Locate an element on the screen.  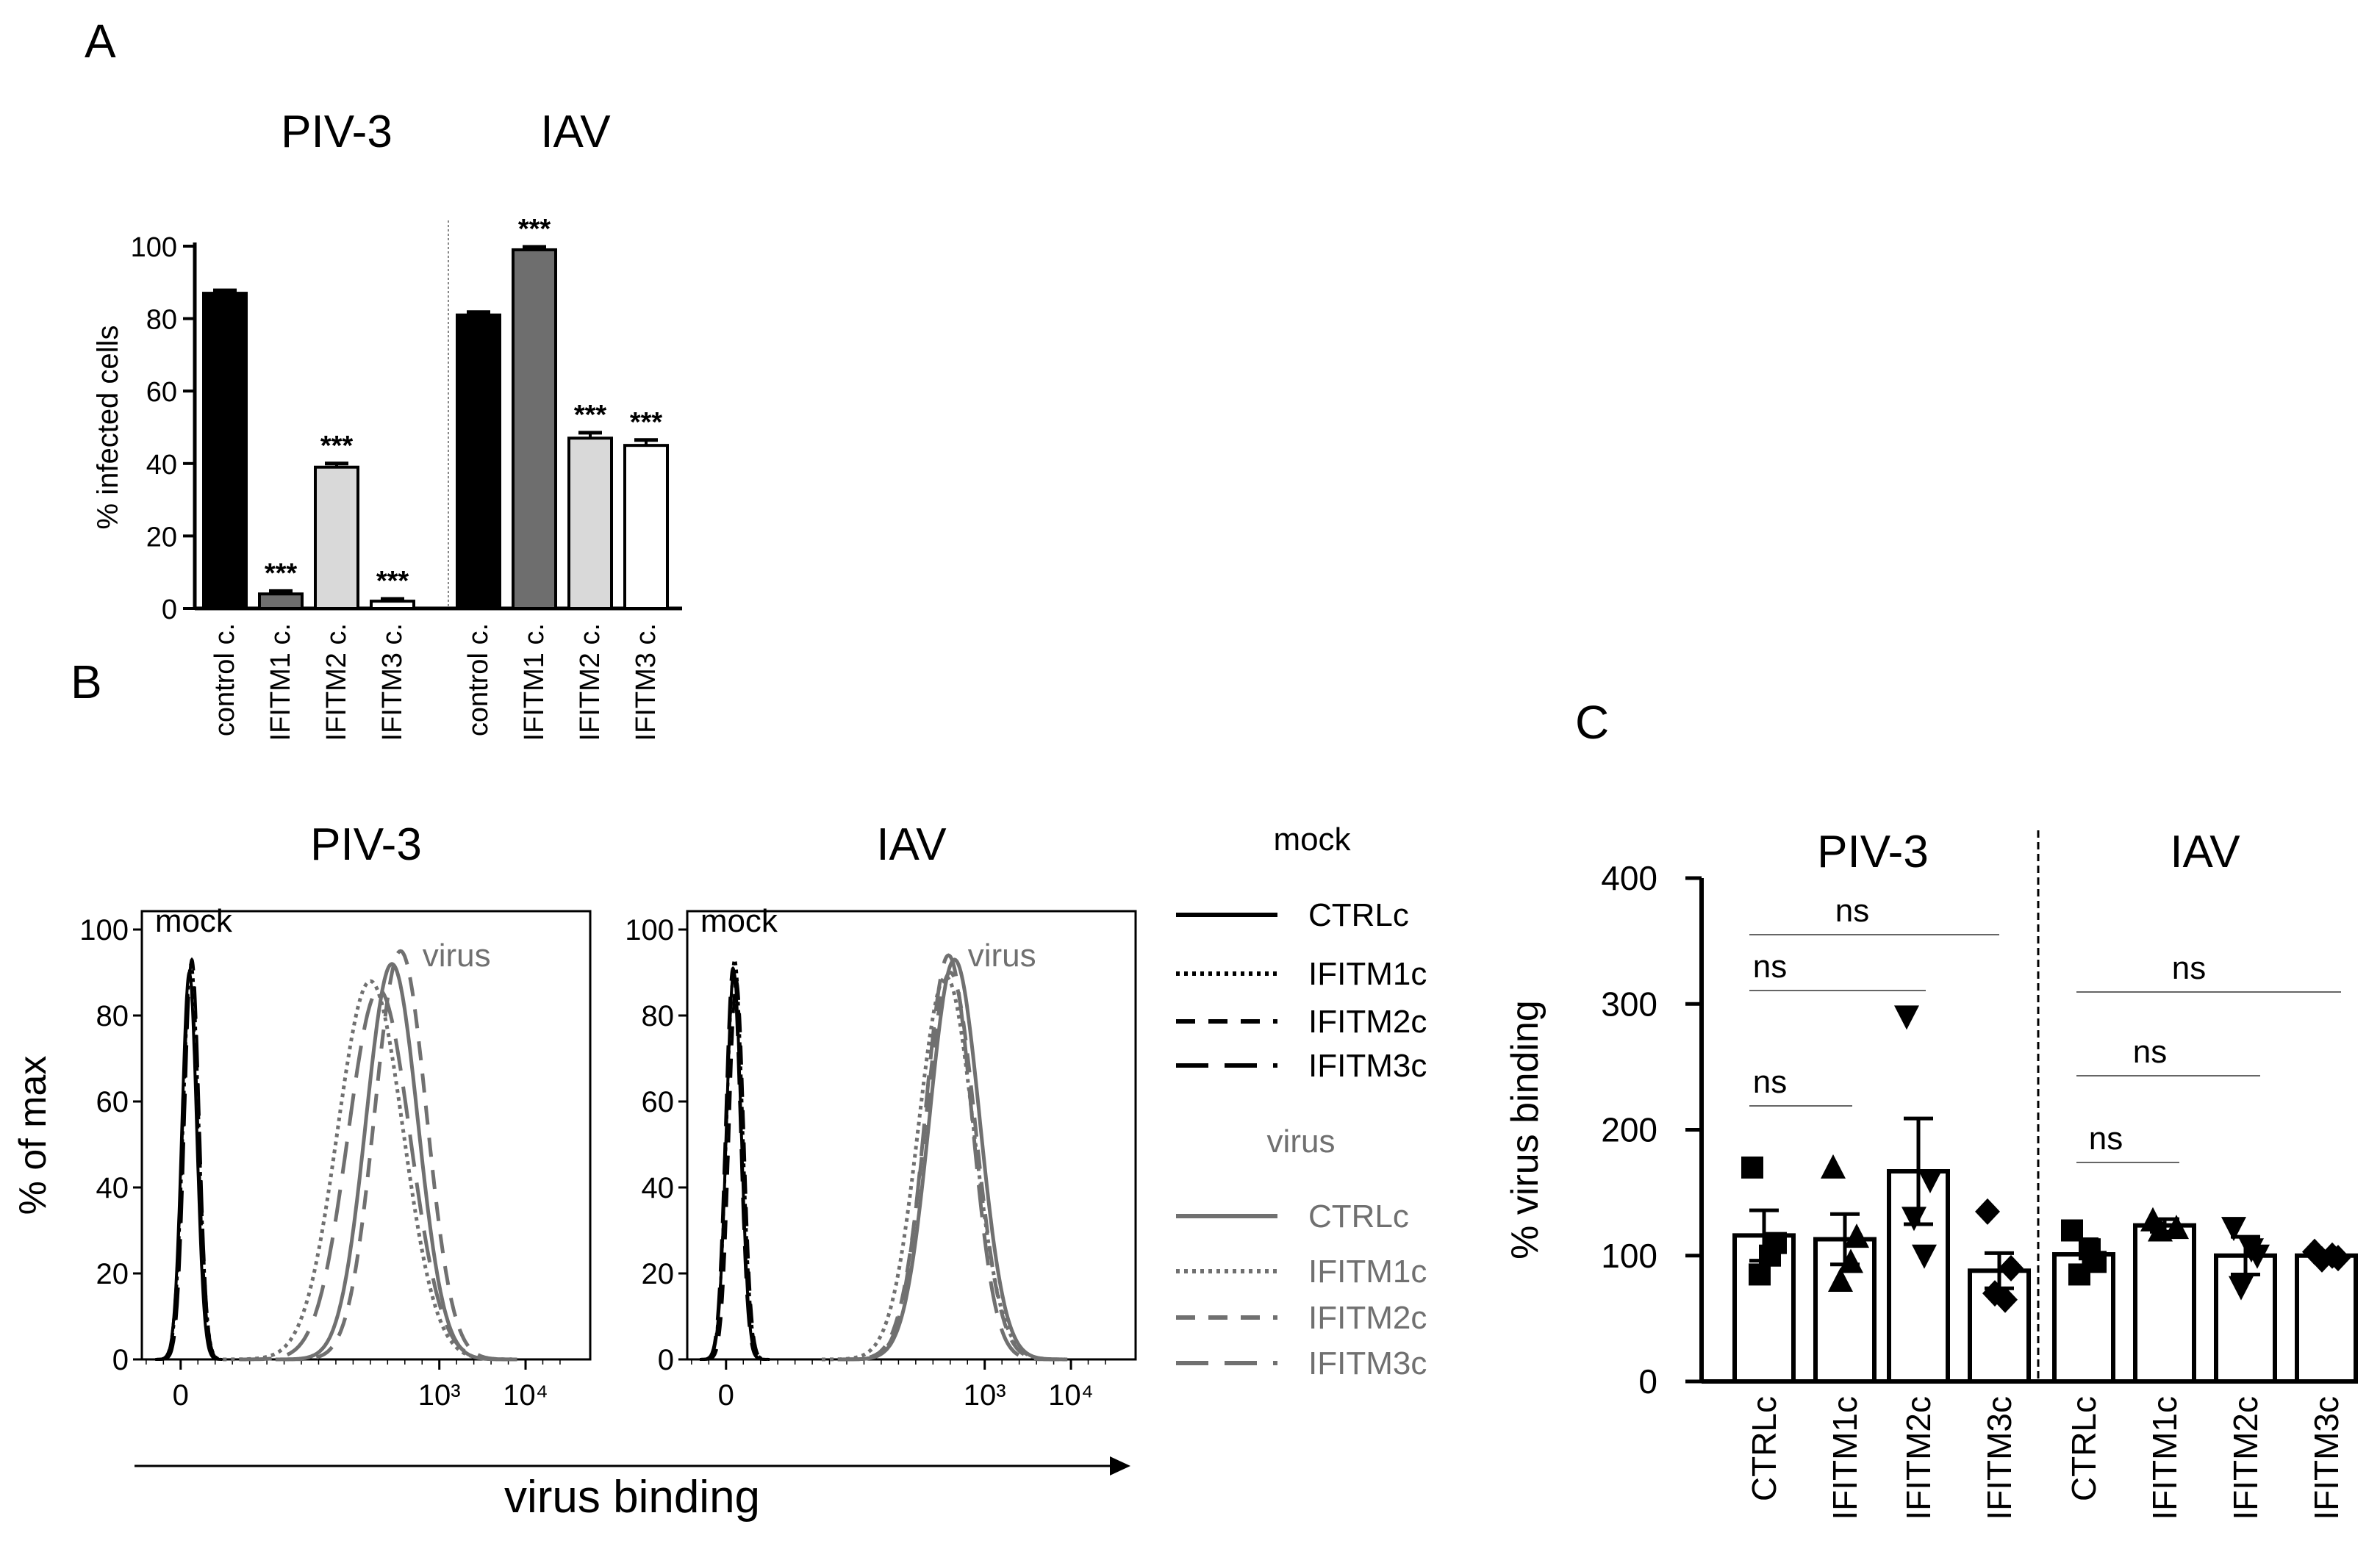
y-tick-label-c: 0 is located at coordinates (1647, 1381).